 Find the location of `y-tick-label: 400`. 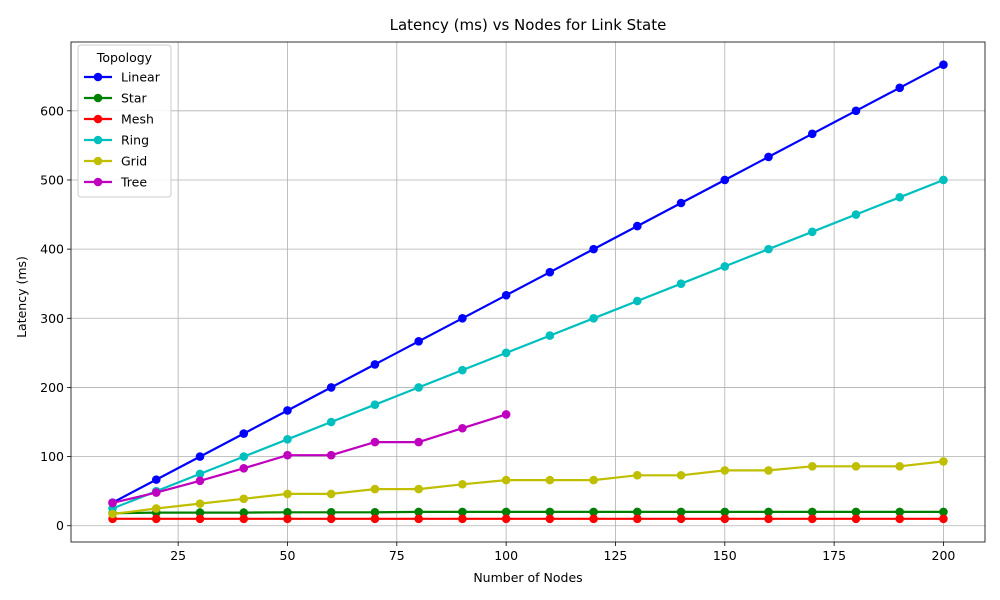

y-tick-label: 400 is located at coordinates (52, 249).